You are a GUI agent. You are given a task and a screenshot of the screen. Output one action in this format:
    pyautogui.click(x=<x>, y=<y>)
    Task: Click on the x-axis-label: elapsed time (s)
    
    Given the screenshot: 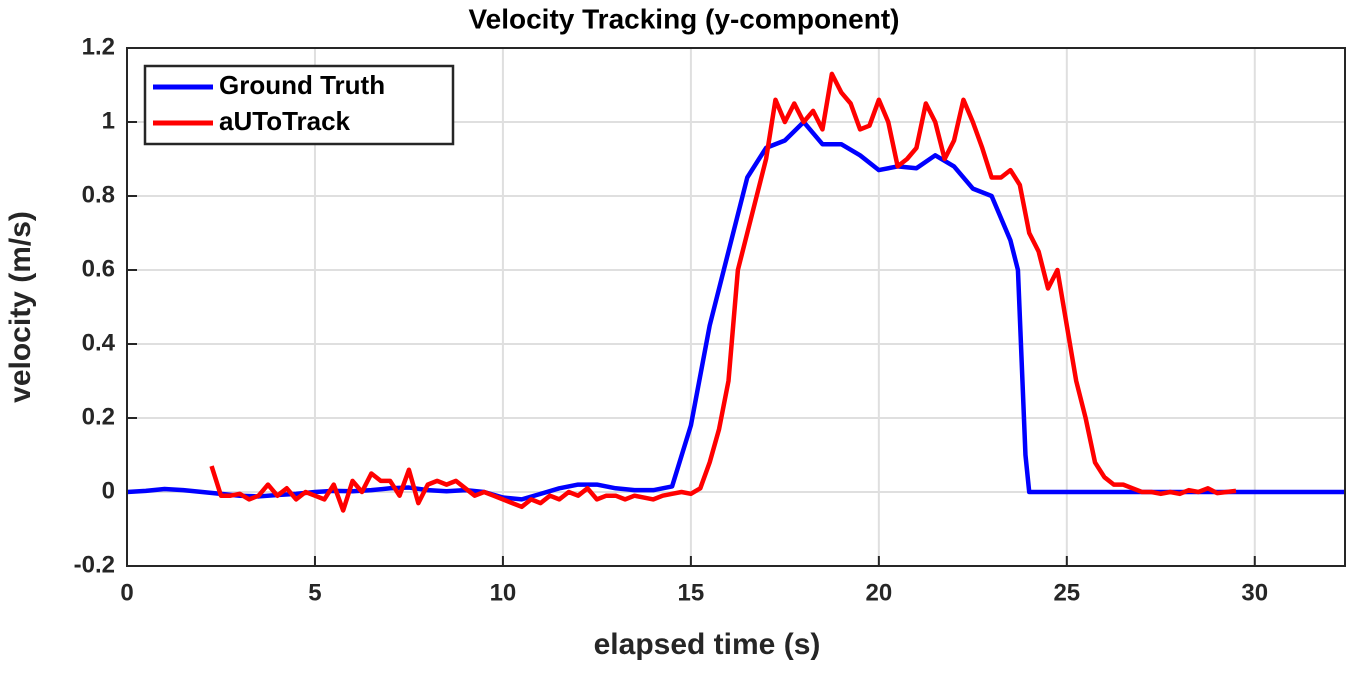 What is the action you would take?
    pyautogui.click(x=707, y=644)
    